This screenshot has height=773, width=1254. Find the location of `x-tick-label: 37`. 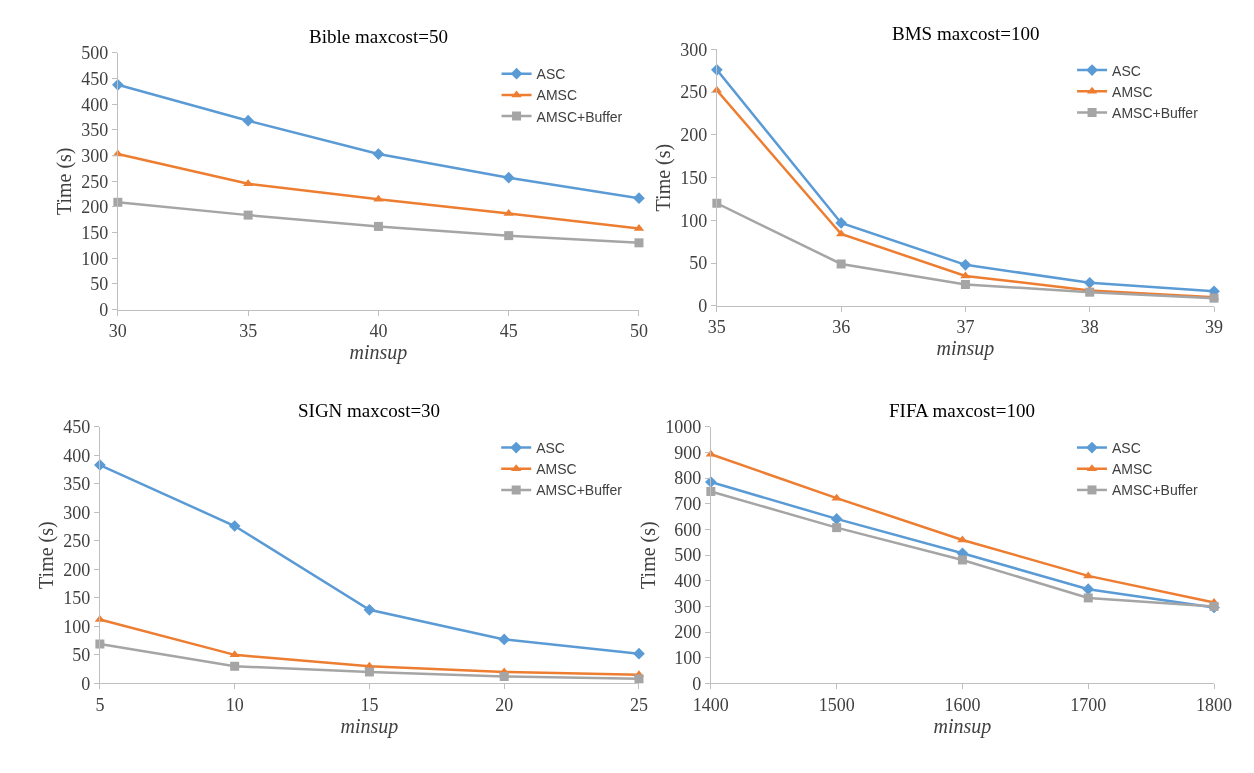

x-tick-label: 37 is located at coordinates (965, 327).